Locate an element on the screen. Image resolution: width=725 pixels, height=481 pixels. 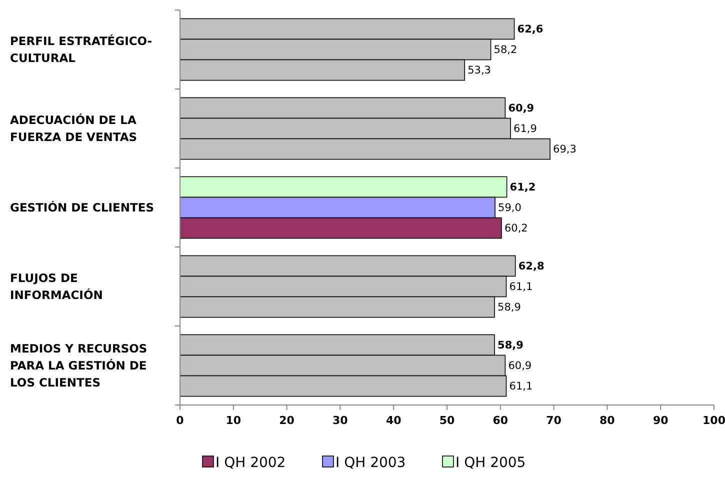
x-tick-label: 60 is located at coordinates (500, 420).